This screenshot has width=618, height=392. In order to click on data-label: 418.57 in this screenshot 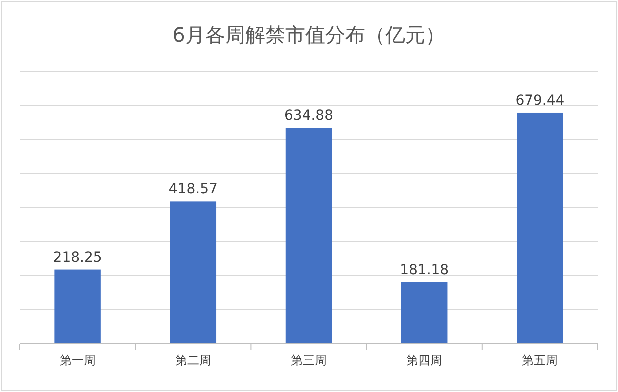, I will do `click(193, 190)`.